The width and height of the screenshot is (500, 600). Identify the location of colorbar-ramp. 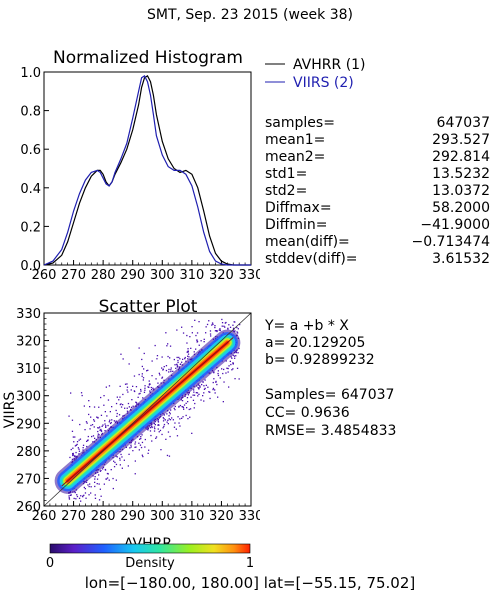
(150, 548).